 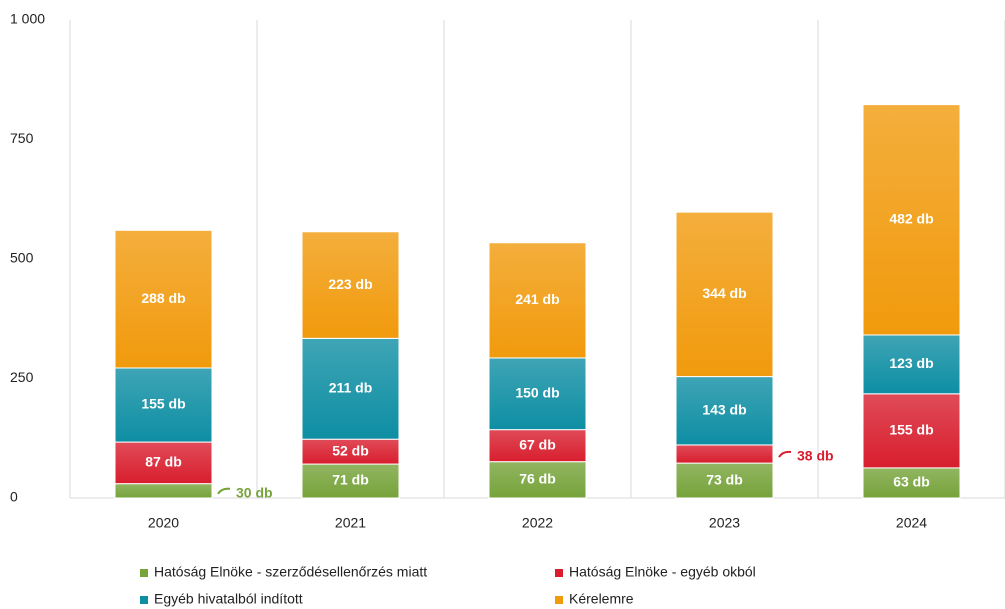 I want to click on legend-label: Kérelemre, so click(x=601, y=599).